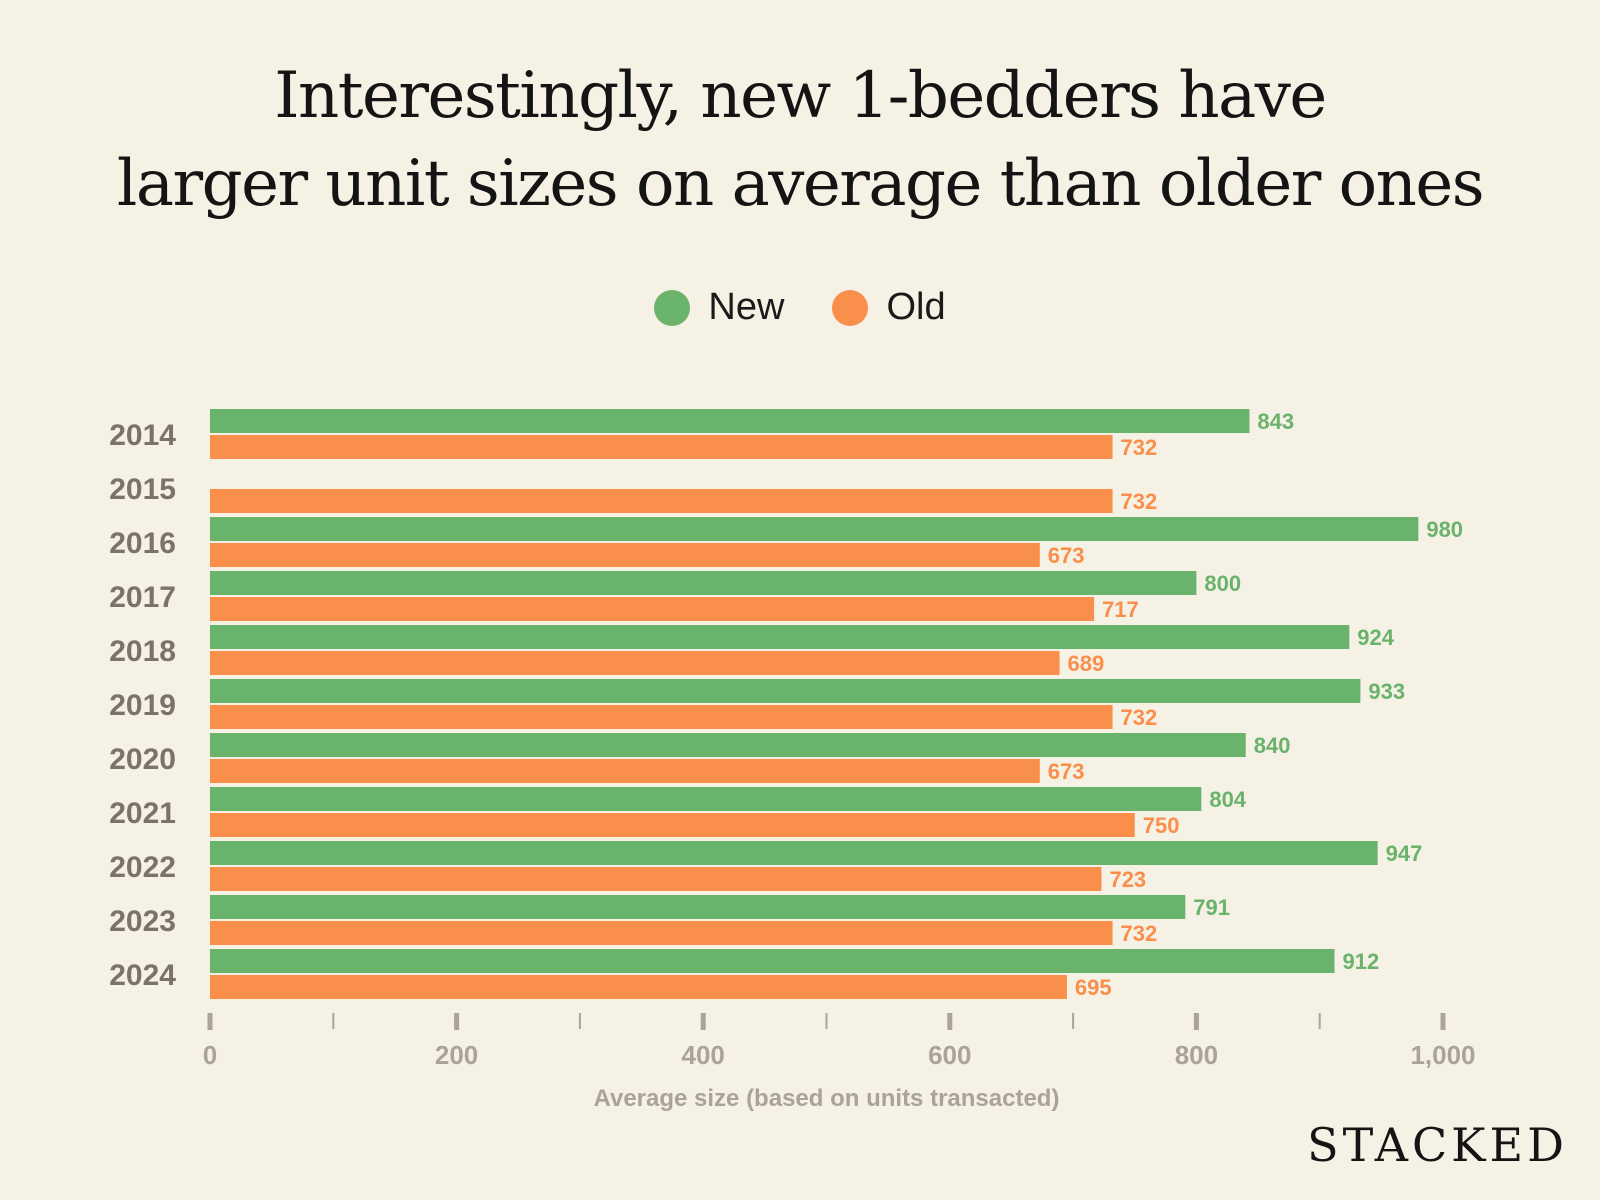  I want to click on bar-old-2020, so click(625, 771).